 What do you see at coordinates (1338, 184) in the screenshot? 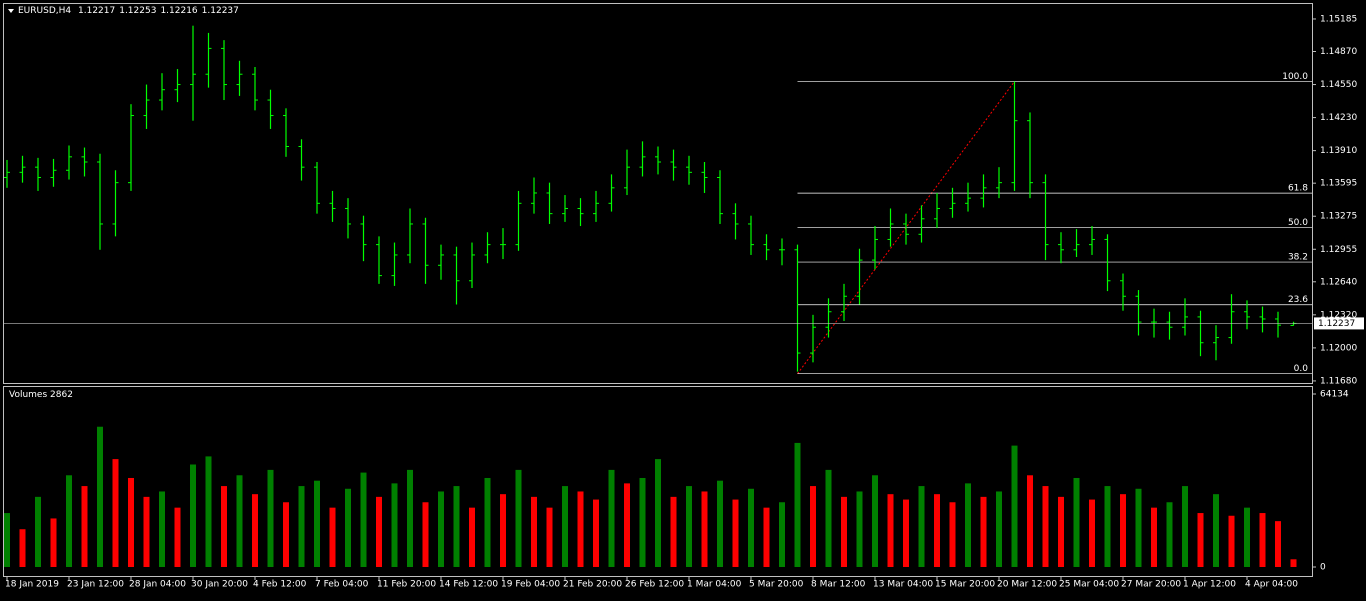
I see `y-tick-label: 1.13595` at bounding box center [1338, 184].